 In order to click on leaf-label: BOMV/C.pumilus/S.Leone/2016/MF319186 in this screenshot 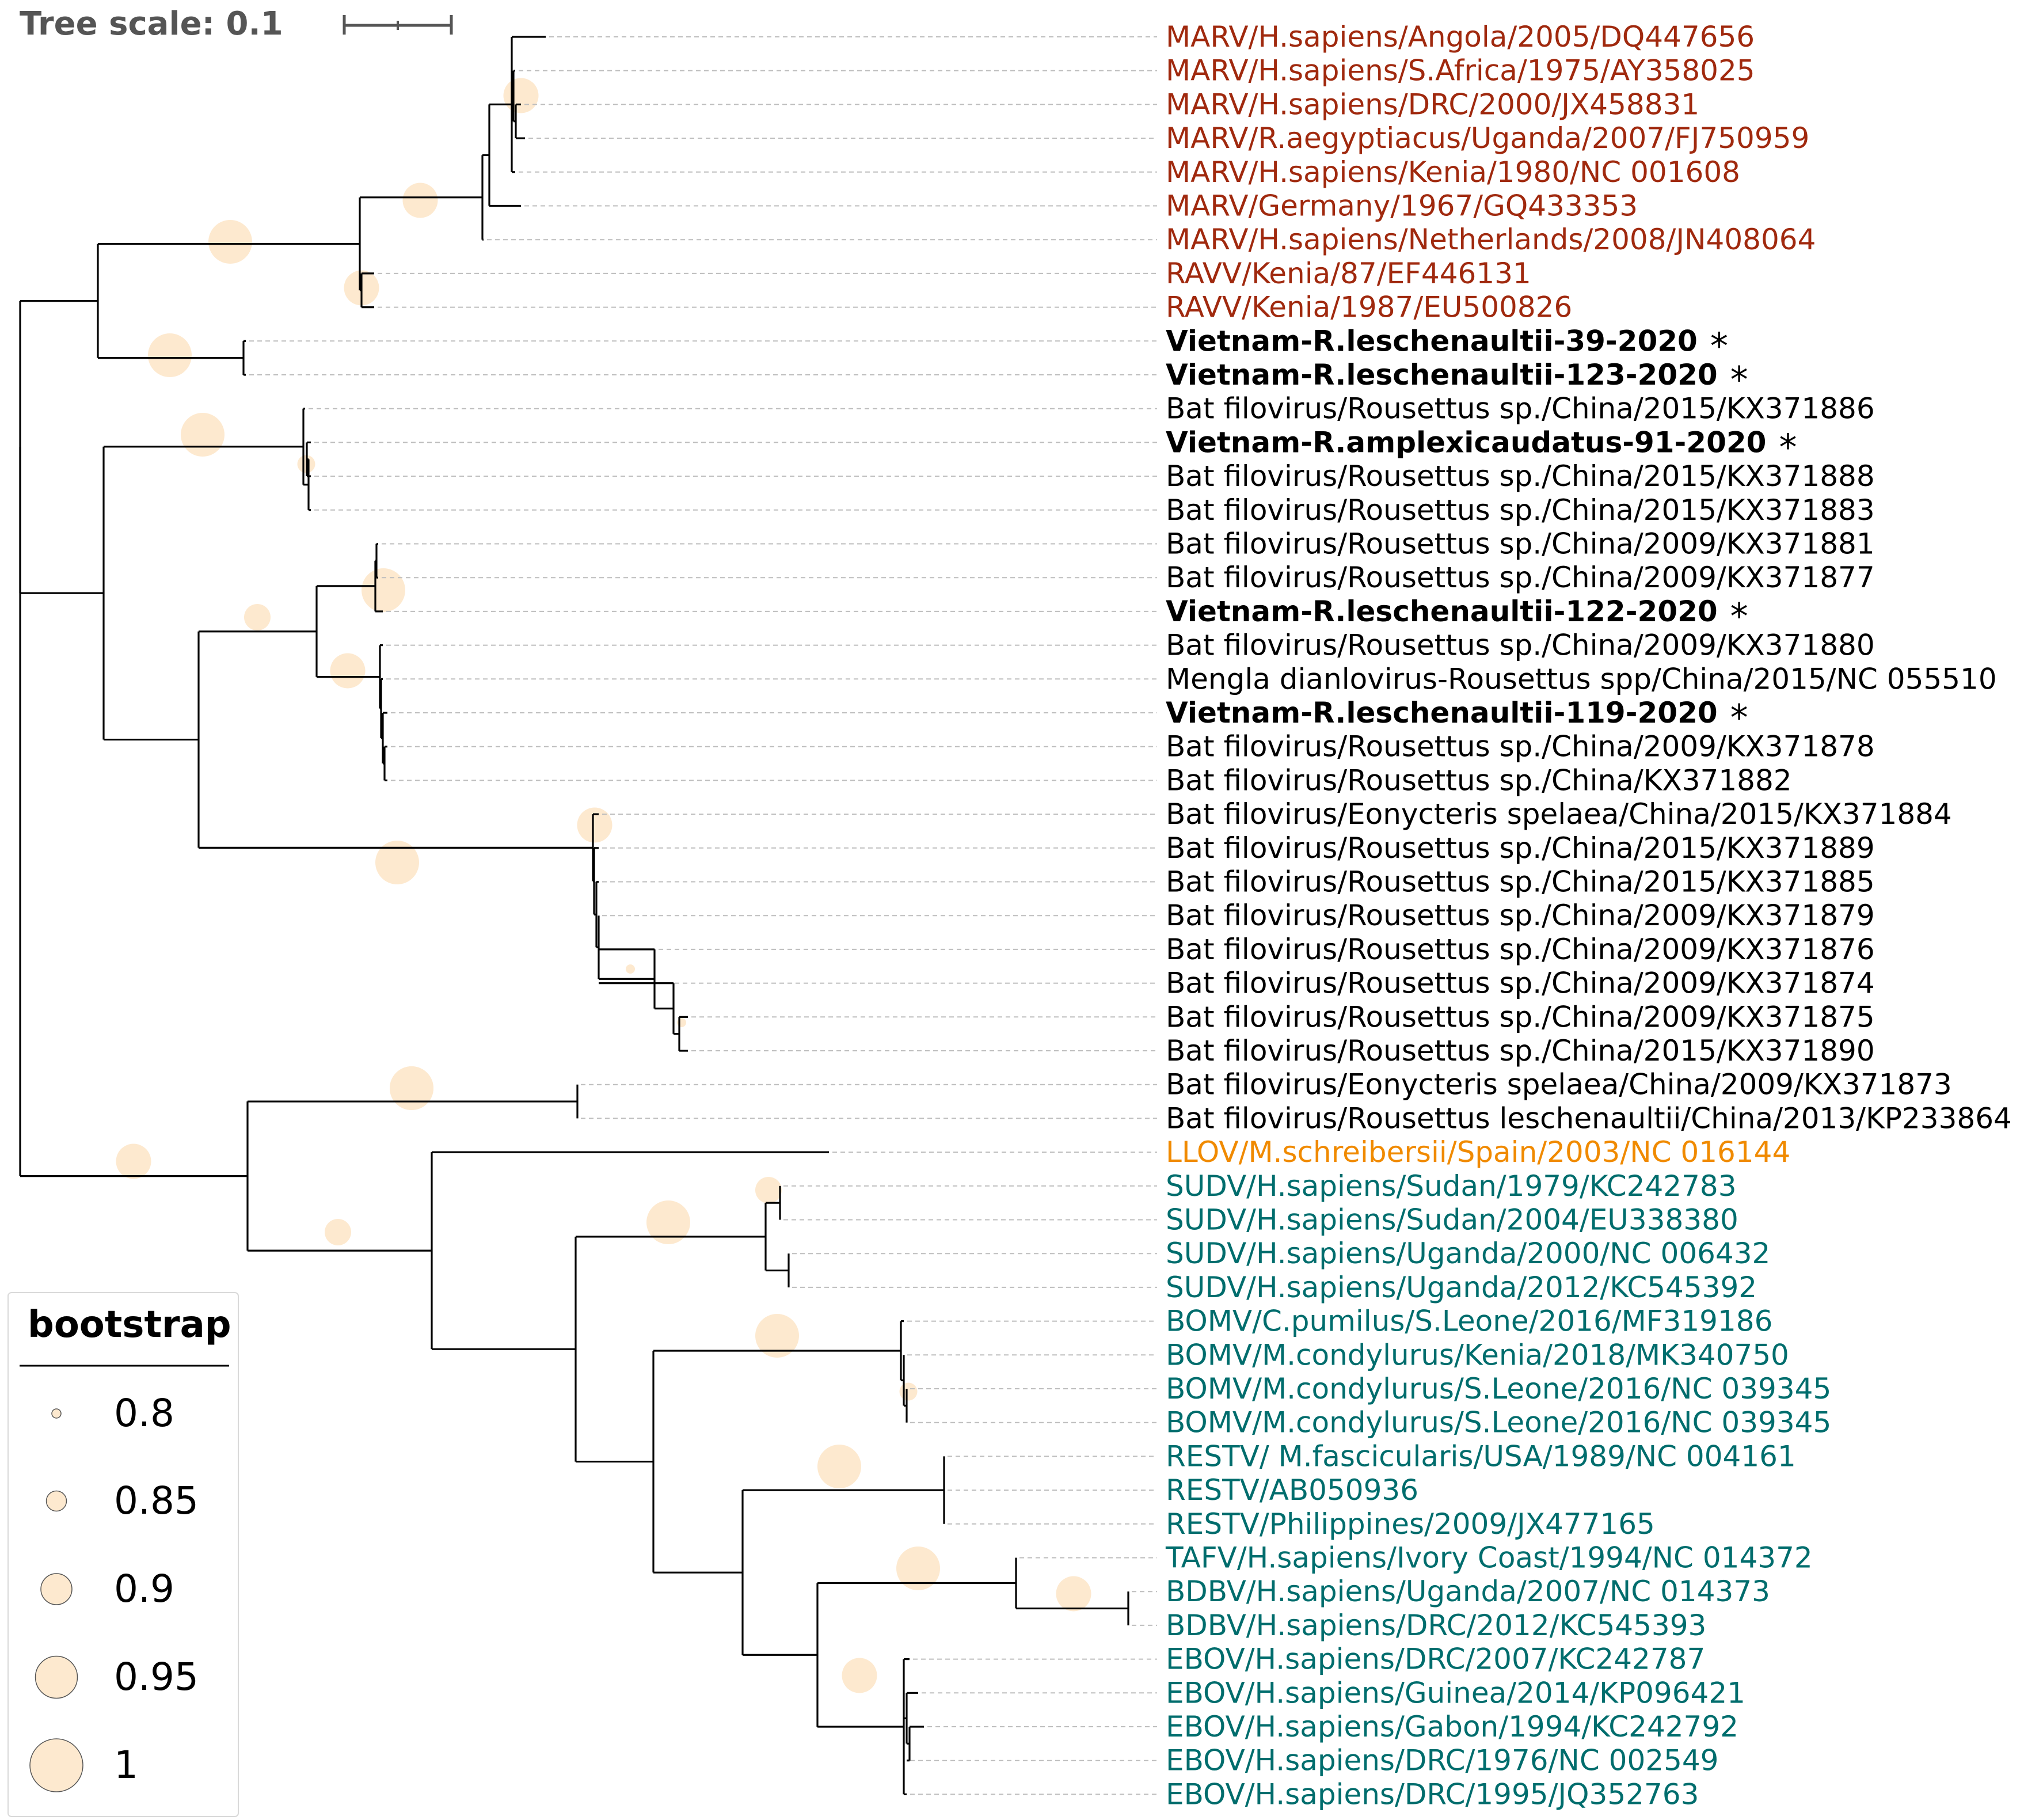, I will do `click(1469, 1321)`.